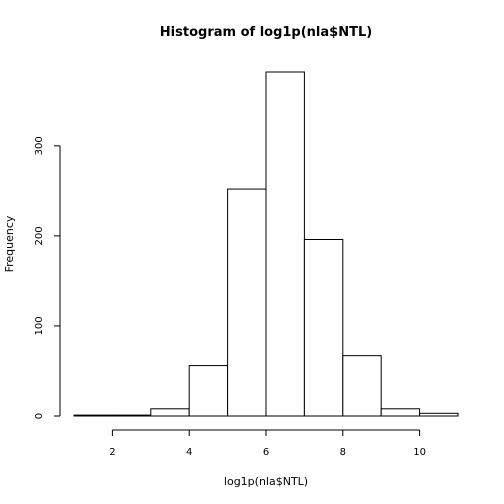 The image size is (504, 504). I want to click on y-tick-label-300: 300, so click(39, 145).